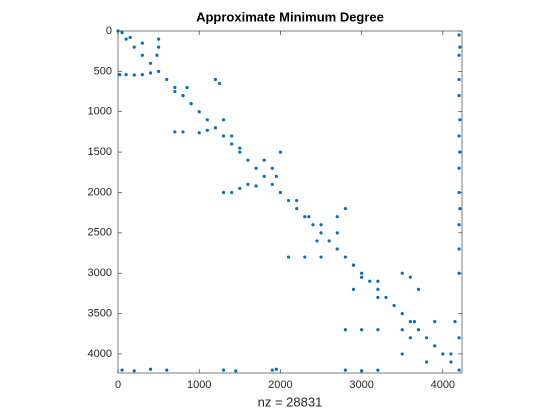 Image resolution: width=560 pixels, height=420 pixels. I want to click on y-tick-label: 3500, so click(100, 313).